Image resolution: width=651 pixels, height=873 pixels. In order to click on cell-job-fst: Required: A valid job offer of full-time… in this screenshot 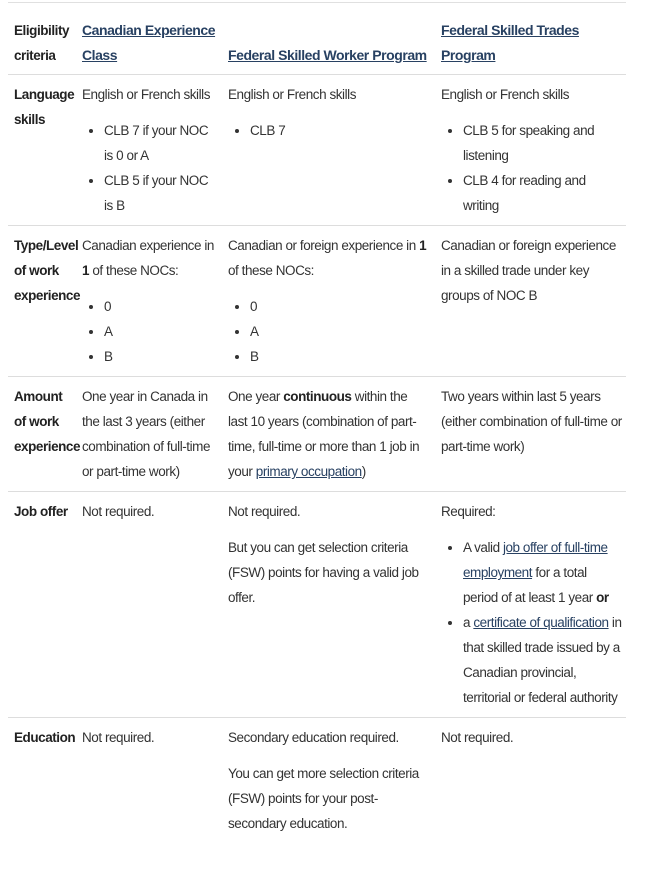, I will do `click(530, 604)`.